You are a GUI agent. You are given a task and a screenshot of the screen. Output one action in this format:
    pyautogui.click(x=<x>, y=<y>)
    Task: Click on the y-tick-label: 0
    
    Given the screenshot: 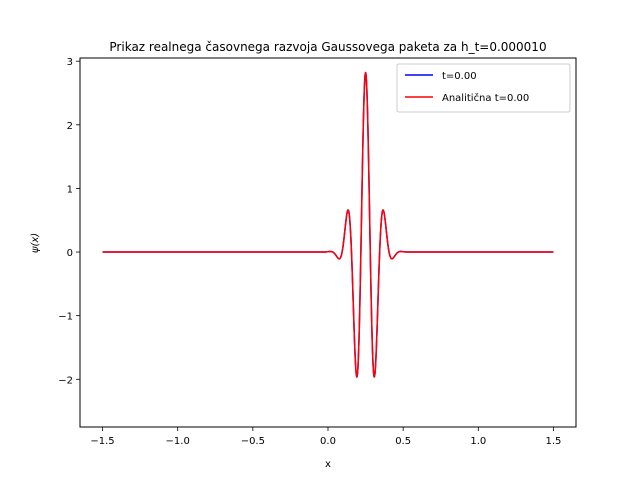 What is the action you would take?
    pyautogui.click(x=70, y=253)
    